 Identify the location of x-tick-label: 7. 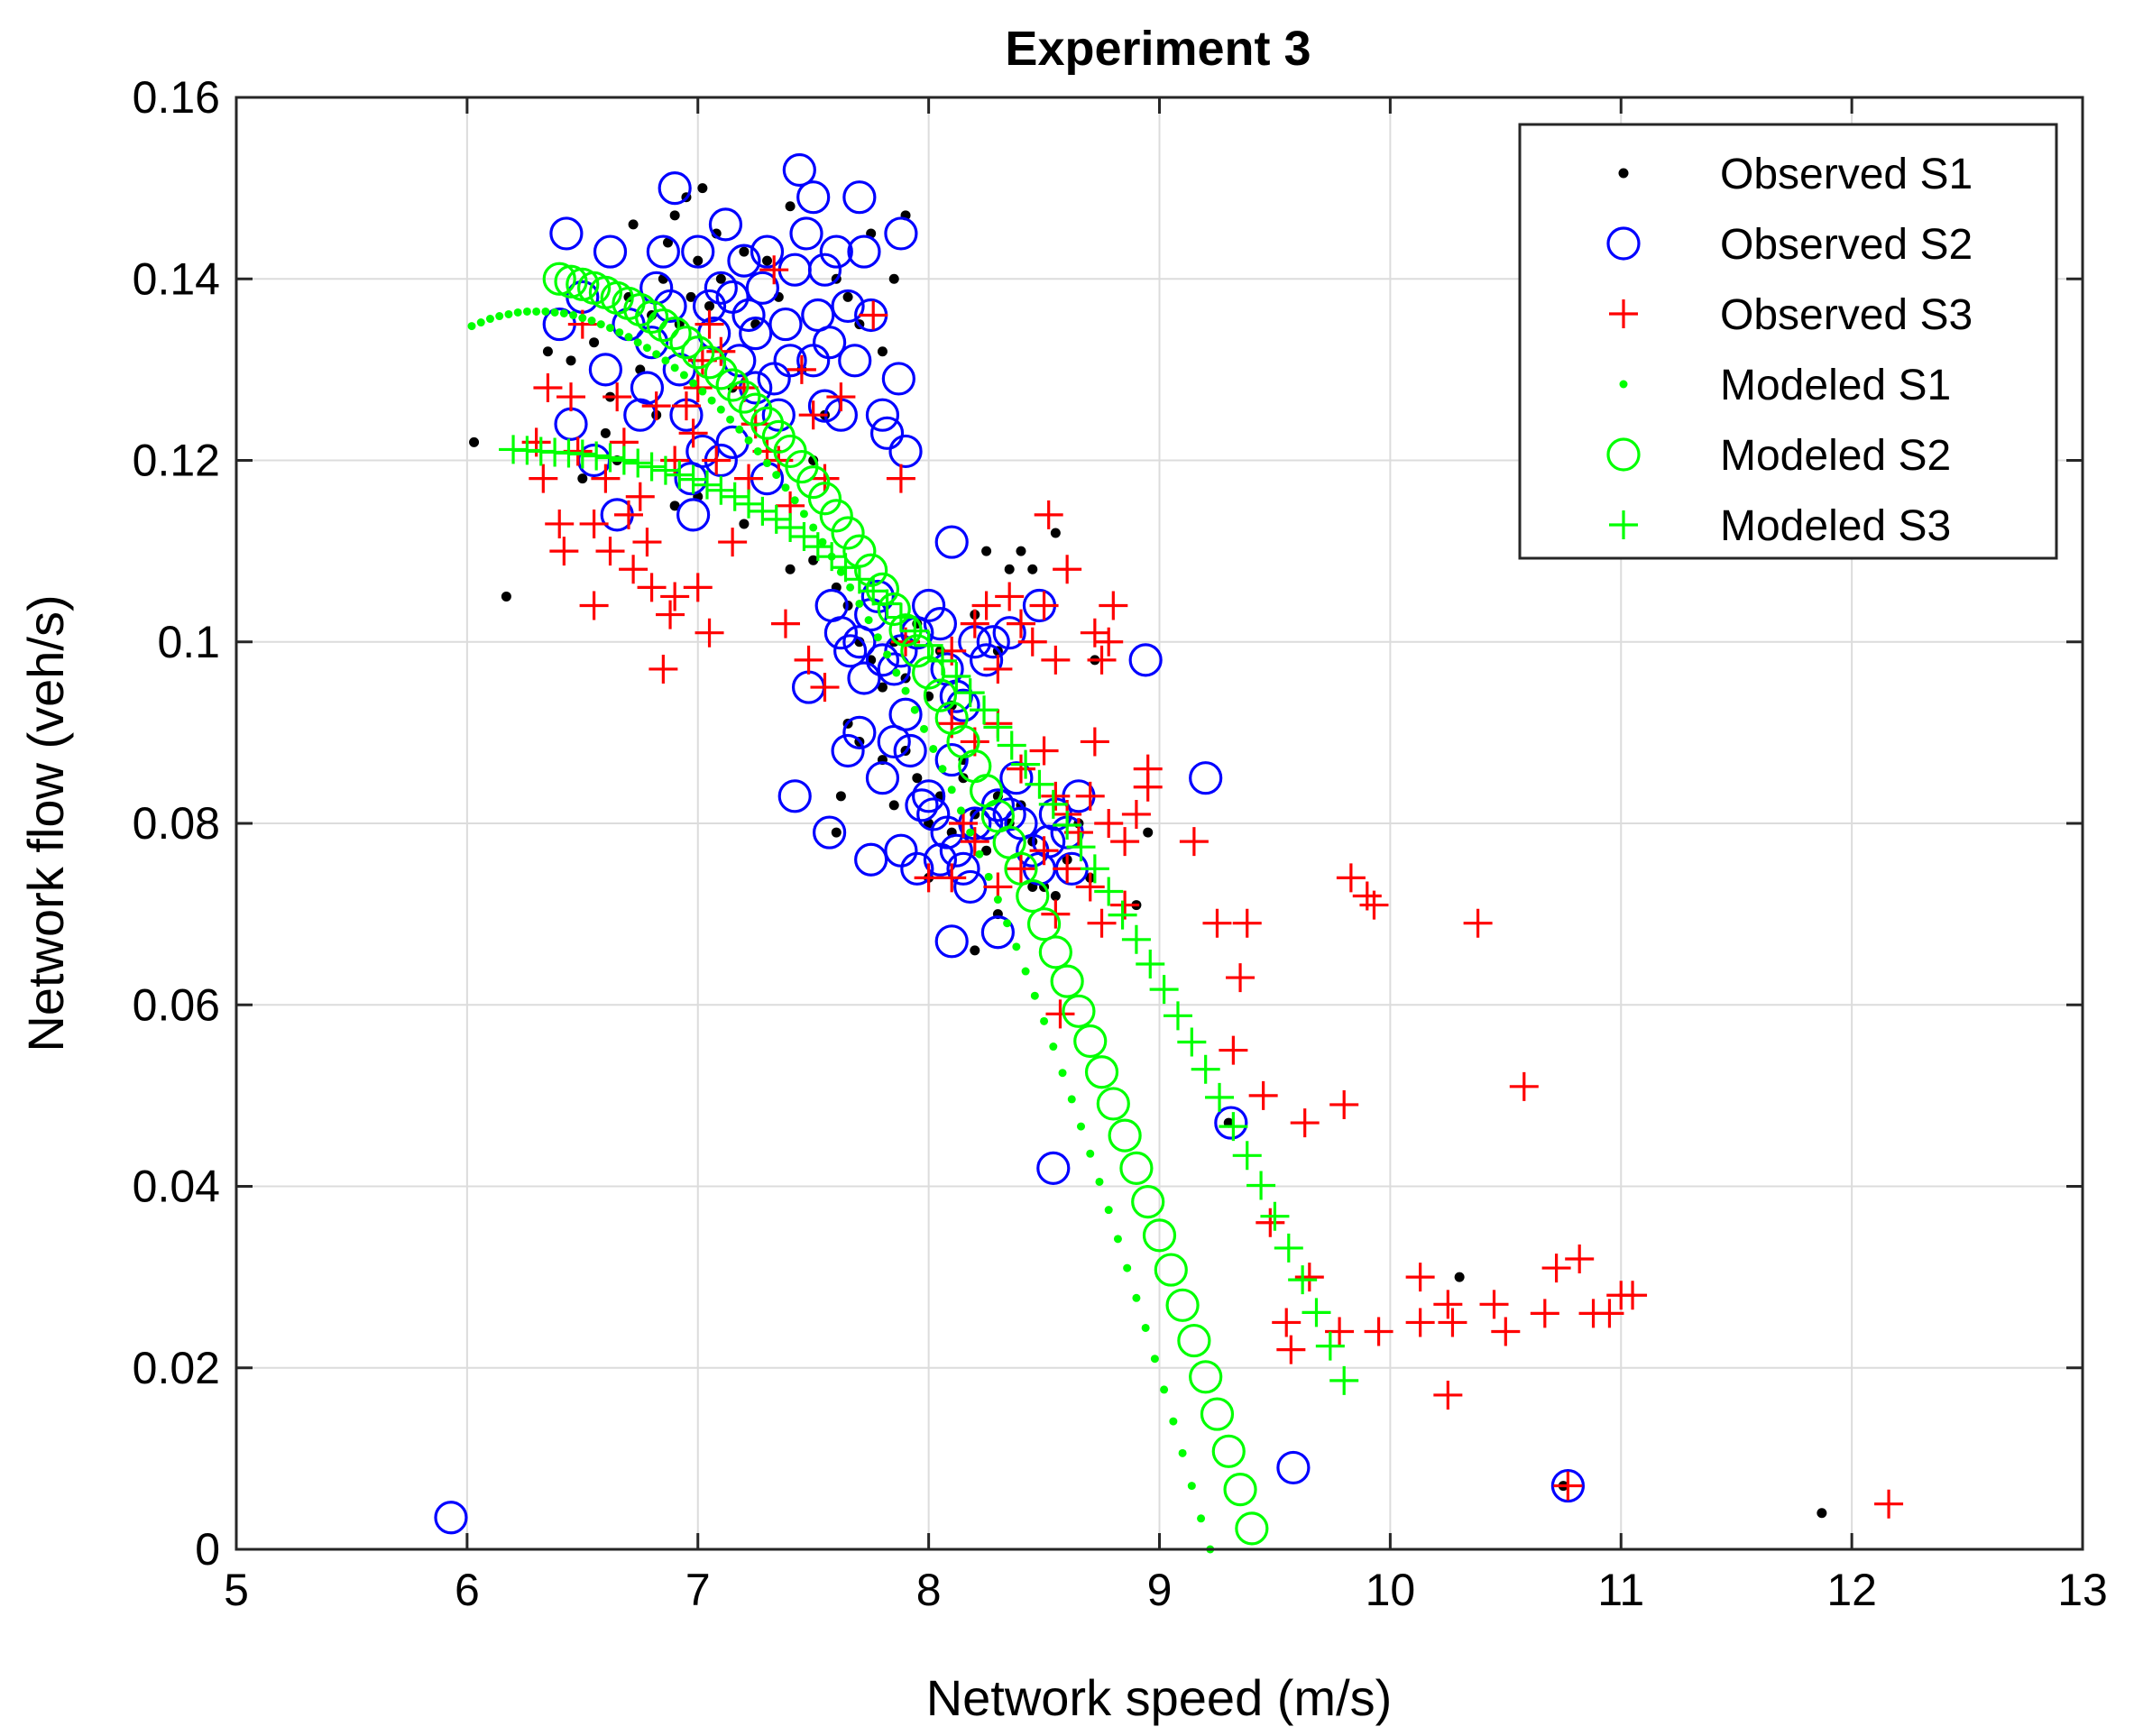
(698, 1590).